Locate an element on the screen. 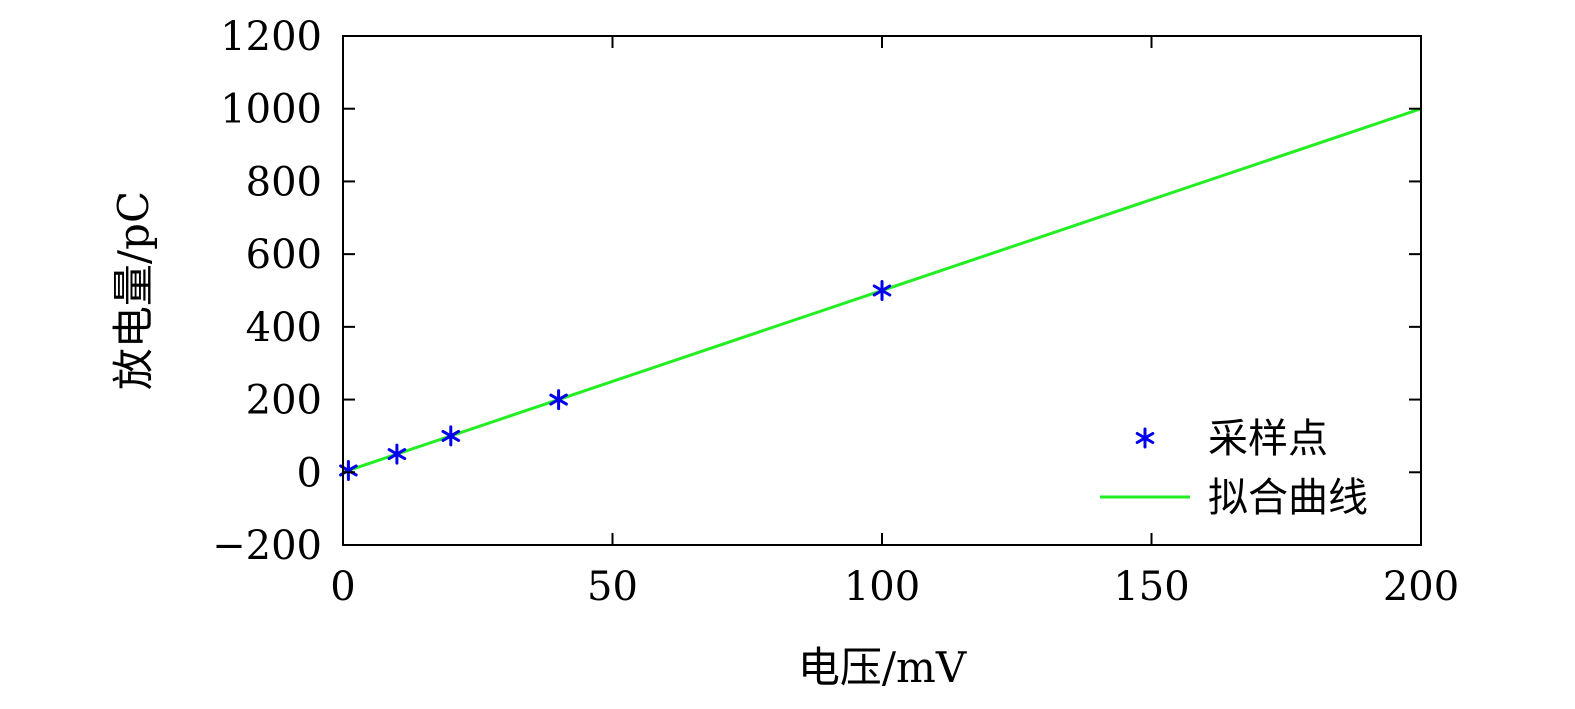 The height and width of the screenshot is (709, 1575). y-tick-label: 200 is located at coordinates (284, 401).